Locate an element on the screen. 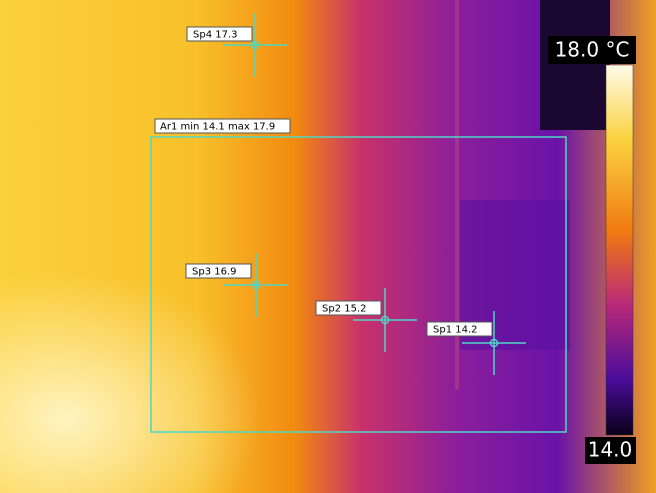 The height and width of the screenshot is (493, 656). color-scale is located at coordinates (619, 250).